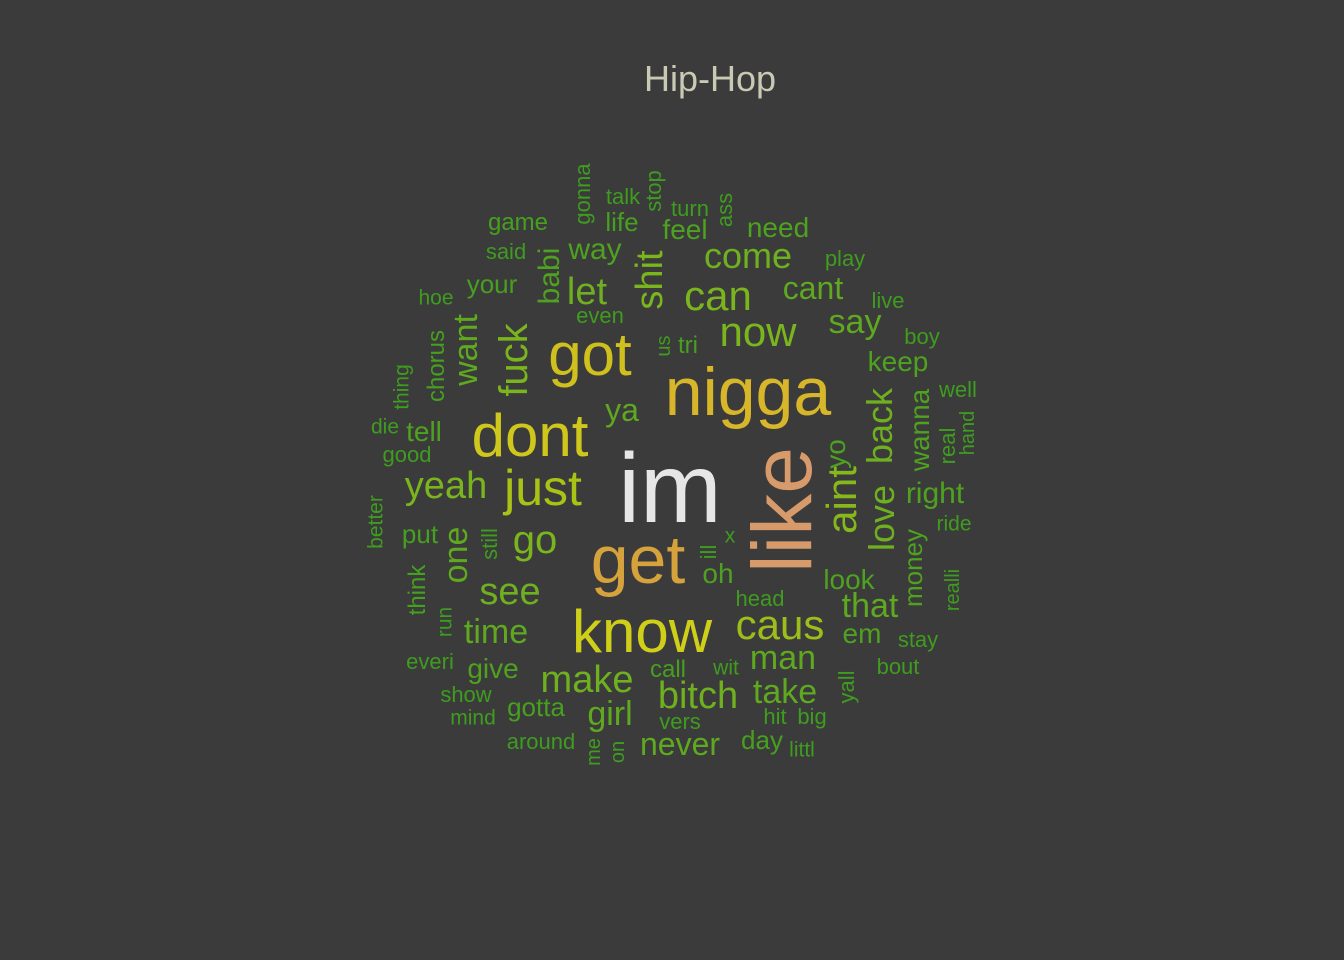  Describe the element at coordinates (898, 362) in the screenshot. I see `word-keep: keep` at that location.